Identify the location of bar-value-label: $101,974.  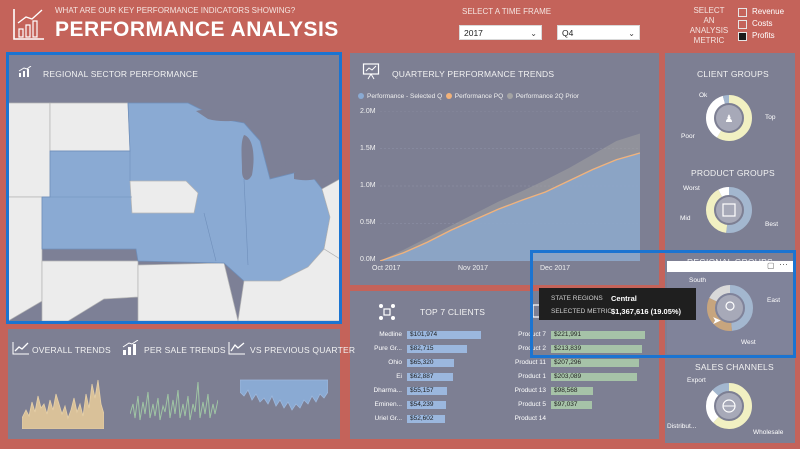
(424, 334).